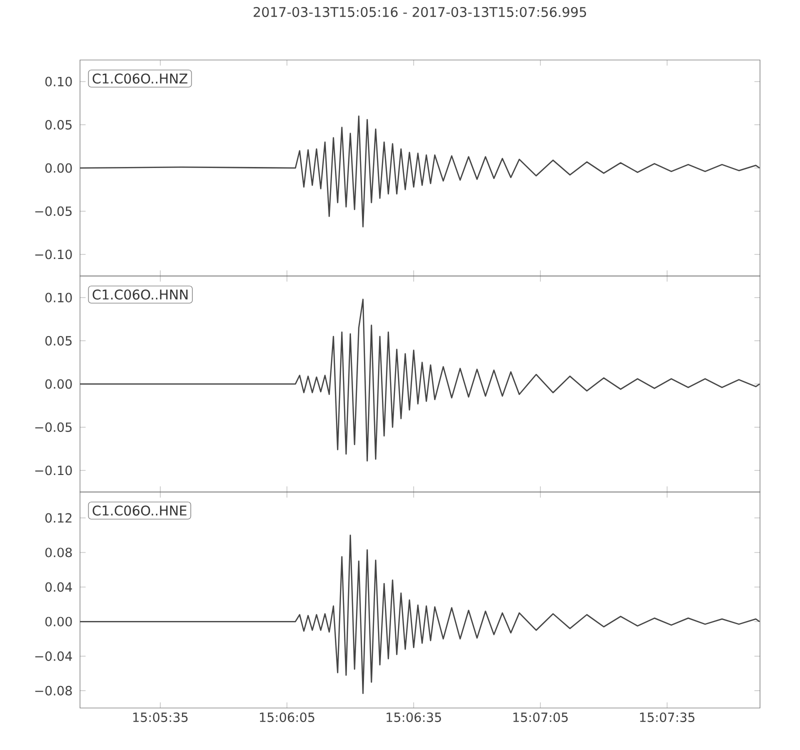  Describe the element at coordinates (160, 717) in the screenshot. I see `x-tick-label: 15:05:35` at that location.